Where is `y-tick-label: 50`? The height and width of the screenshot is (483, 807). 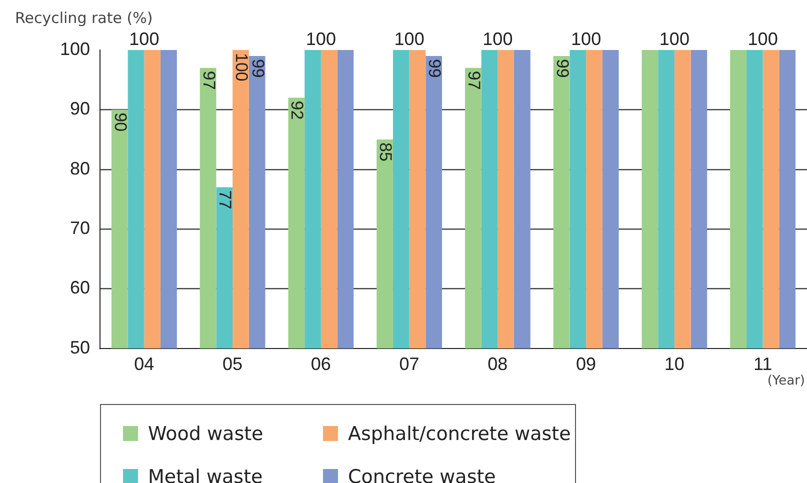 y-tick-label: 50 is located at coordinates (80, 347).